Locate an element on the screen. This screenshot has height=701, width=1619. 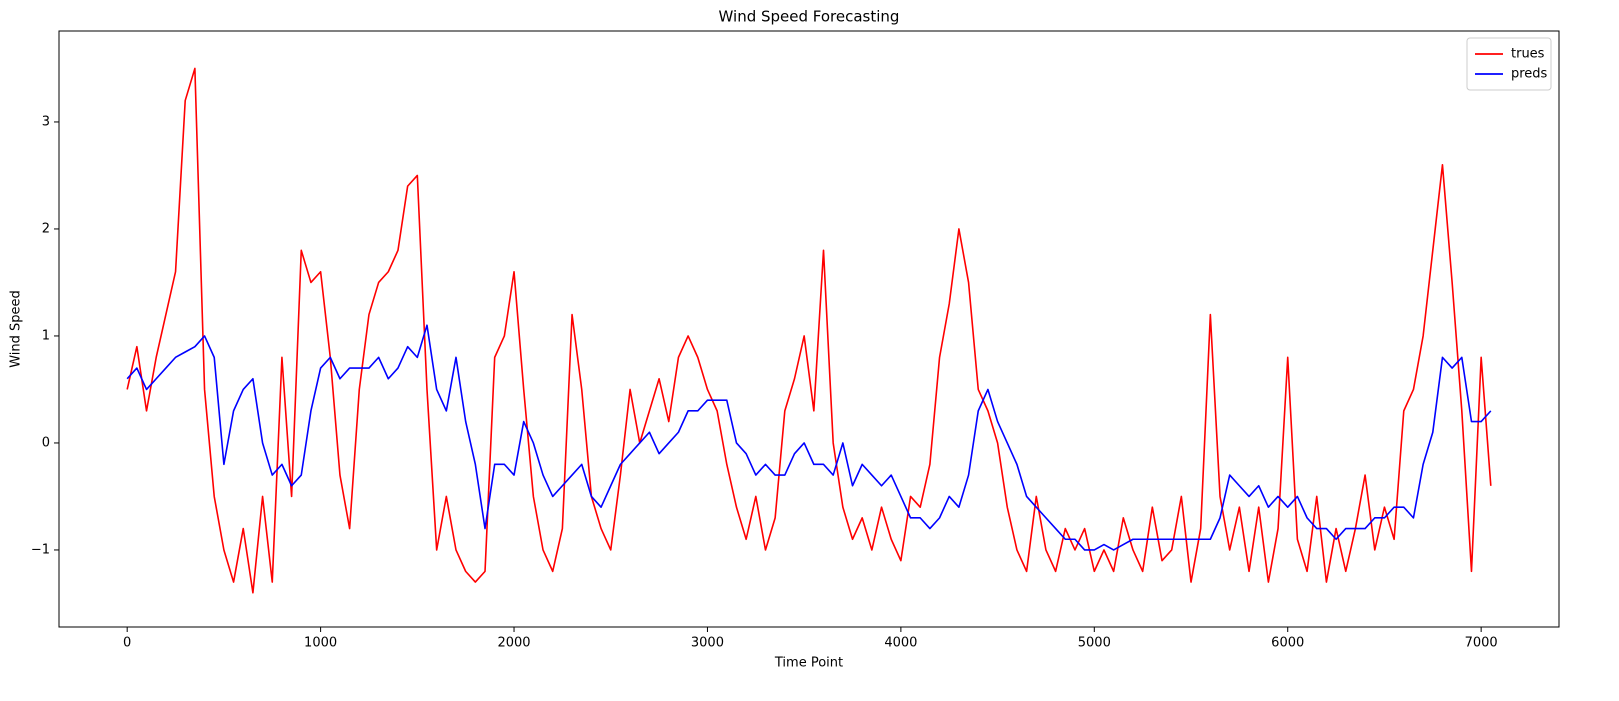
y-axis-label: Wind Speed is located at coordinates (16, 329).